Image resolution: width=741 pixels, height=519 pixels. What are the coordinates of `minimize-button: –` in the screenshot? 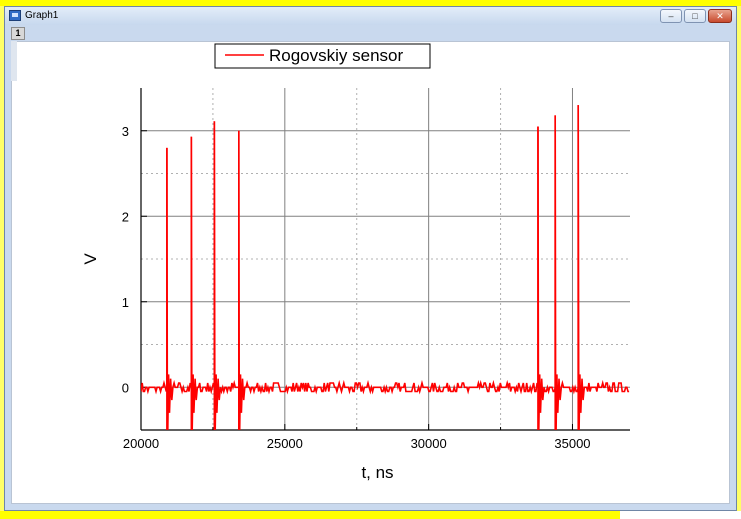 It's located at (671, 16).